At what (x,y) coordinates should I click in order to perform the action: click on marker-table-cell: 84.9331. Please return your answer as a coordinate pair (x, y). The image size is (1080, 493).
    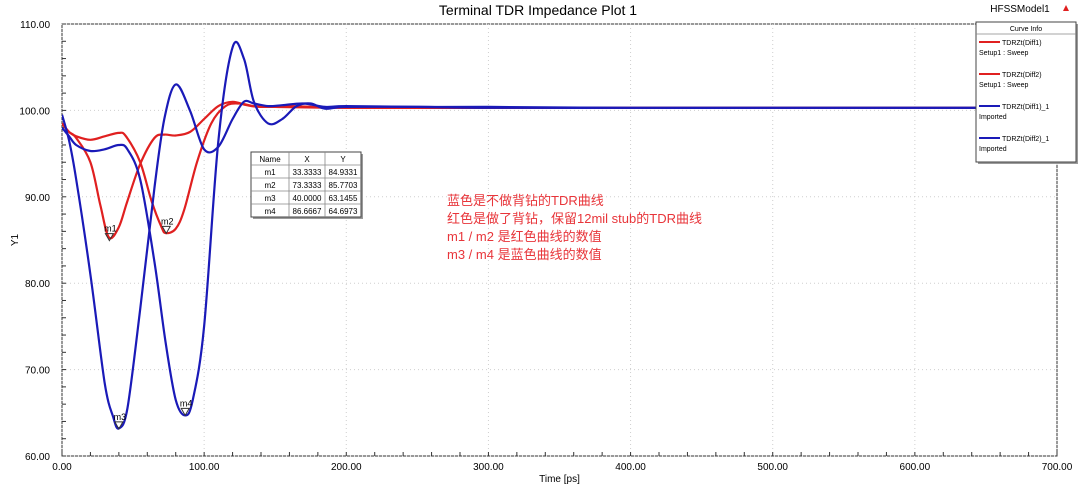
    Looking at the image, I should click on (343, 172).